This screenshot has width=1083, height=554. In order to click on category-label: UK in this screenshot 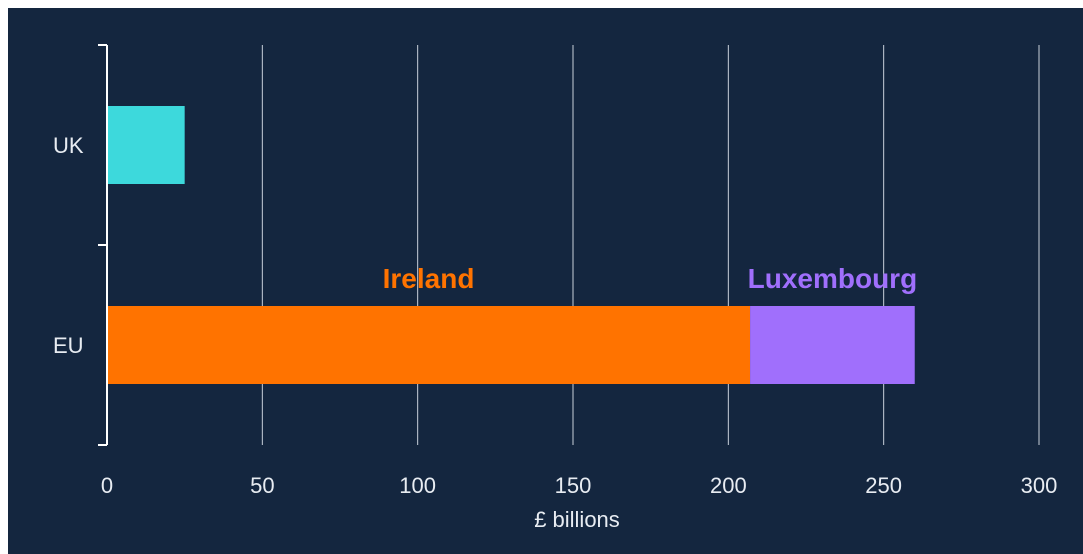, I will do `click(68, 145)`.